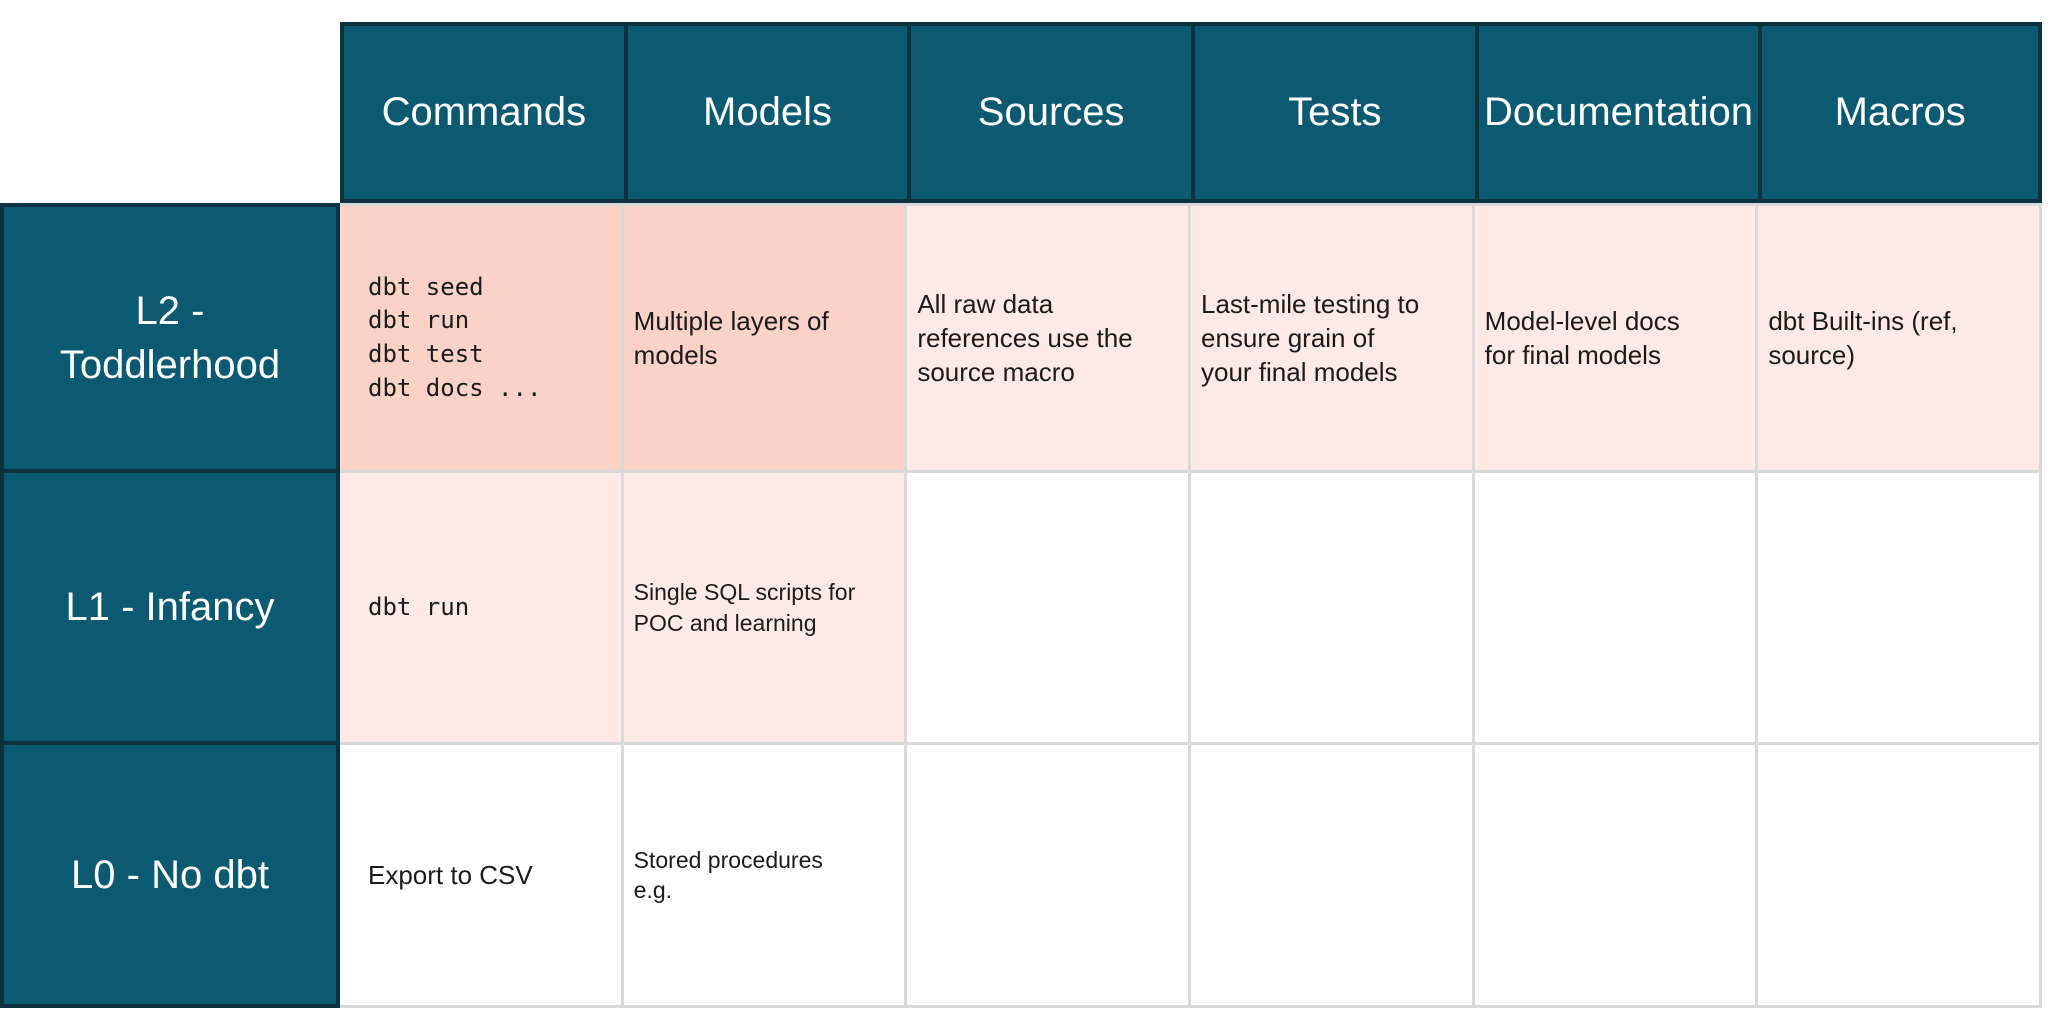 This screenshot has width=2048, height=1018. Describe the element at coordinates (482, 609) in the screenshot. I see `cell-l1-commands: dbt run` at that location.